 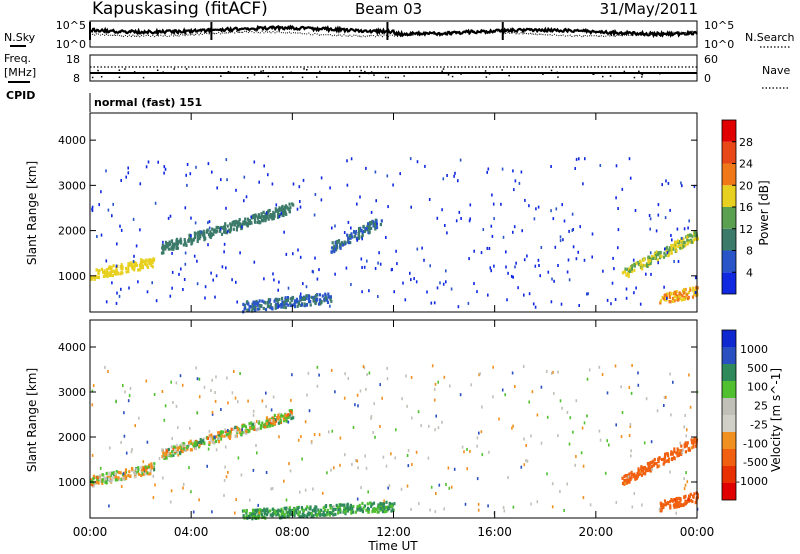 I want to click on colorbar-segment, so click(x=729, y=283).